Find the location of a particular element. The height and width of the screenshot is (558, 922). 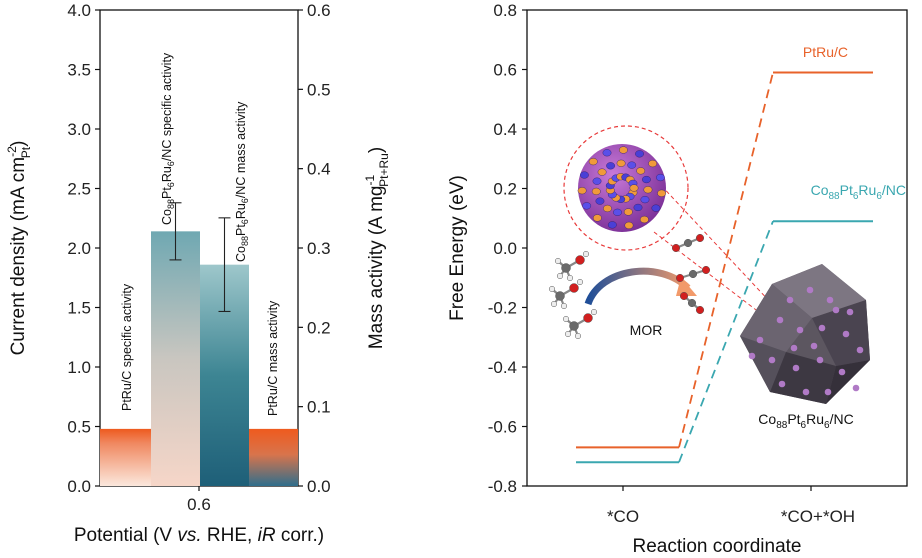

catalyst-label: Co88Pt6Ru6/NC is located at coordinates (805, 421).